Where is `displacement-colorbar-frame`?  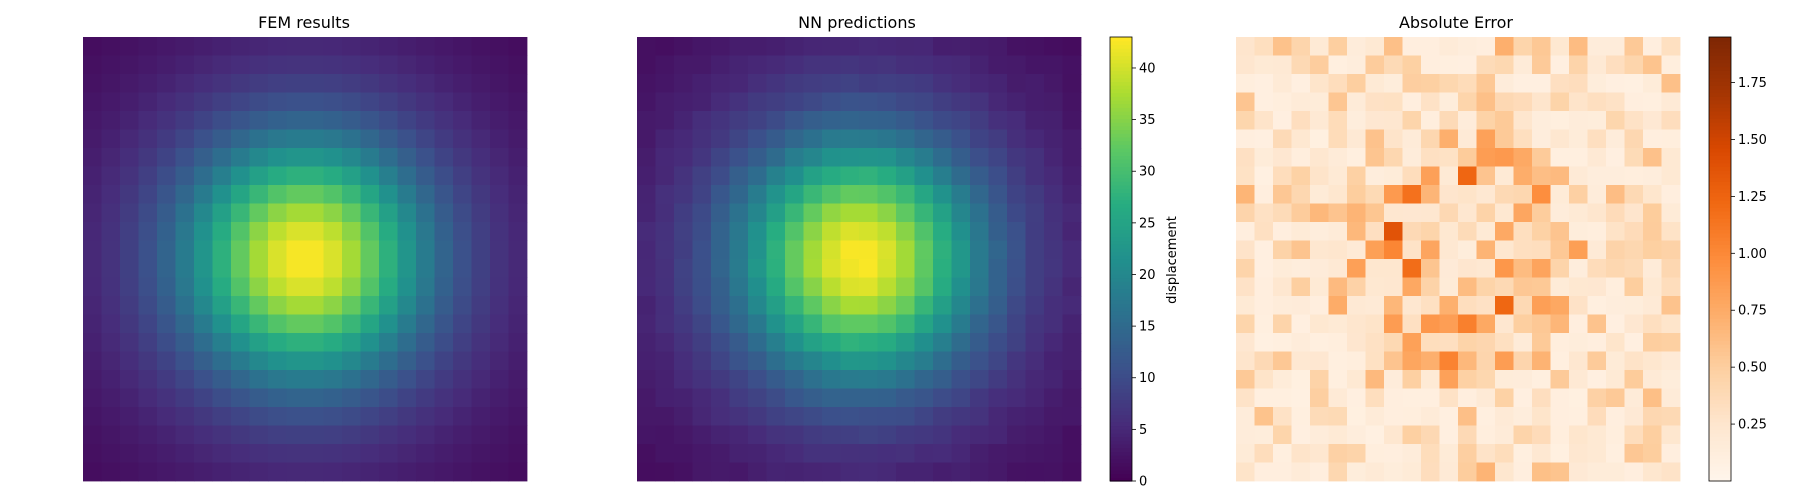
displacement-colorbar-frame is located at coordinates (1121, 259).